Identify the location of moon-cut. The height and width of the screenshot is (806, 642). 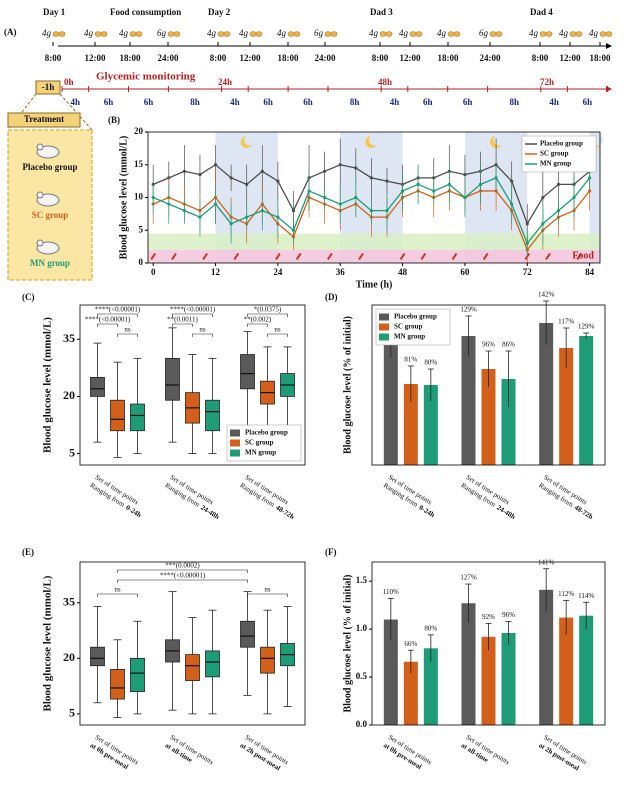
(250, 140).